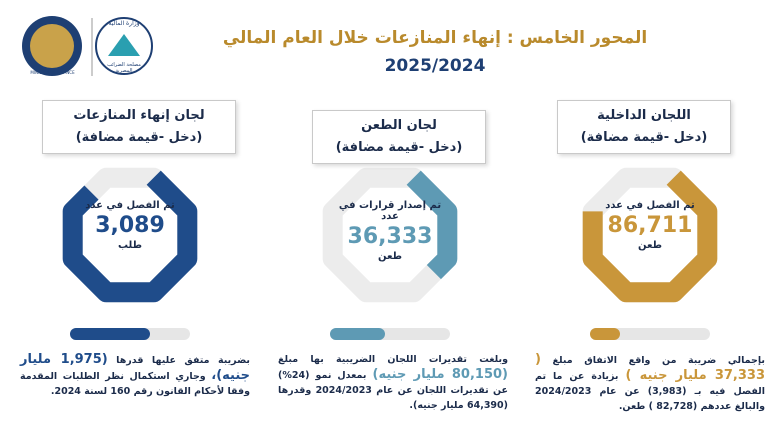 This screenshot has height=439, width=779. I want to click on card-title-box: لجان إنهاء المنازعات (دخل -قيمة مضافة), so click(139, 127).